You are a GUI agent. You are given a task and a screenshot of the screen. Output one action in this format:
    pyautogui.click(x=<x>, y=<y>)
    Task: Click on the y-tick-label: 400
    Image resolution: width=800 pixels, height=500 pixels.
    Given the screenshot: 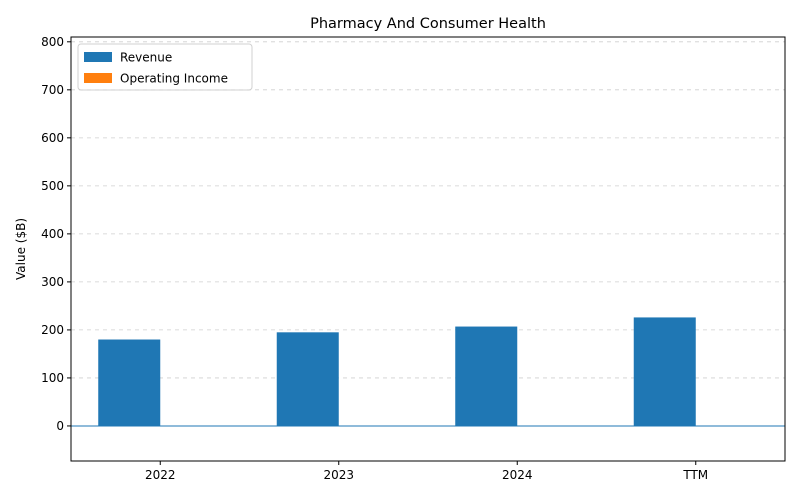 What is the action you would take?
    pyautogui.click(x=52, y=234)
    